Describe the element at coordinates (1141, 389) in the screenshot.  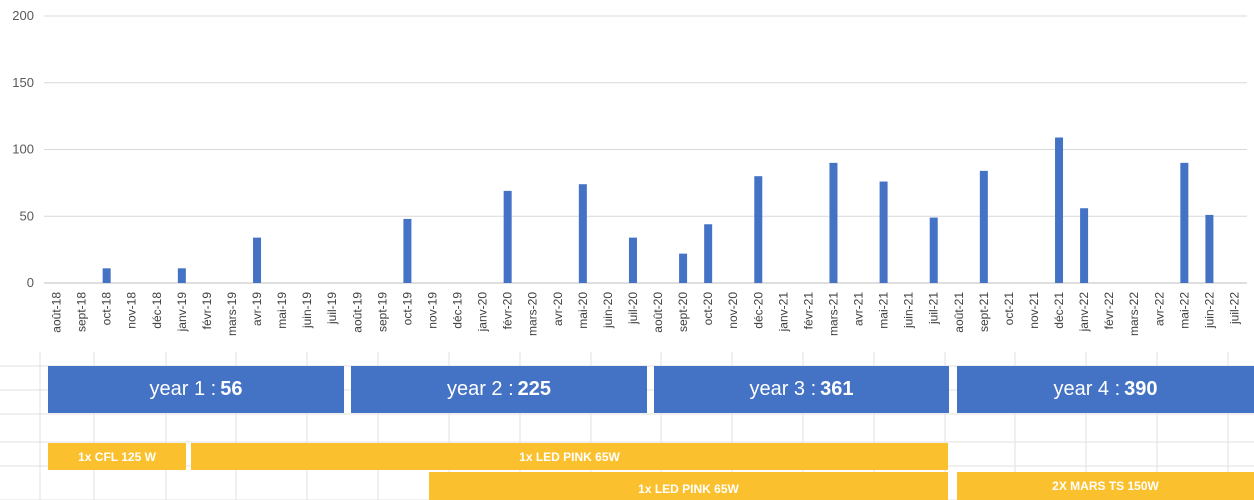
I see `year-4-total: 390` at that location.